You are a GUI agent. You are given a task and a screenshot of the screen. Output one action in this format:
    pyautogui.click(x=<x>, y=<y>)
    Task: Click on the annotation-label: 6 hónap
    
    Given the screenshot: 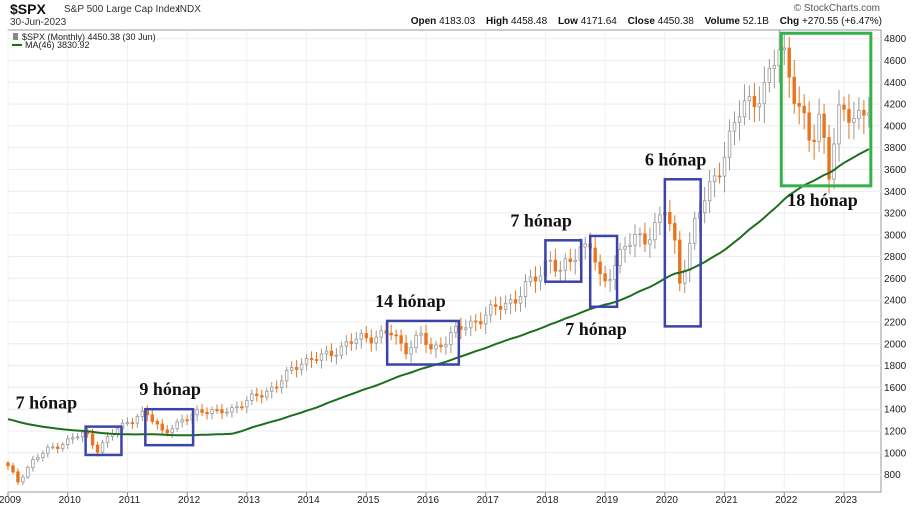 What is the action you would take?
    pyautogui.click(x=676, y=159)
    